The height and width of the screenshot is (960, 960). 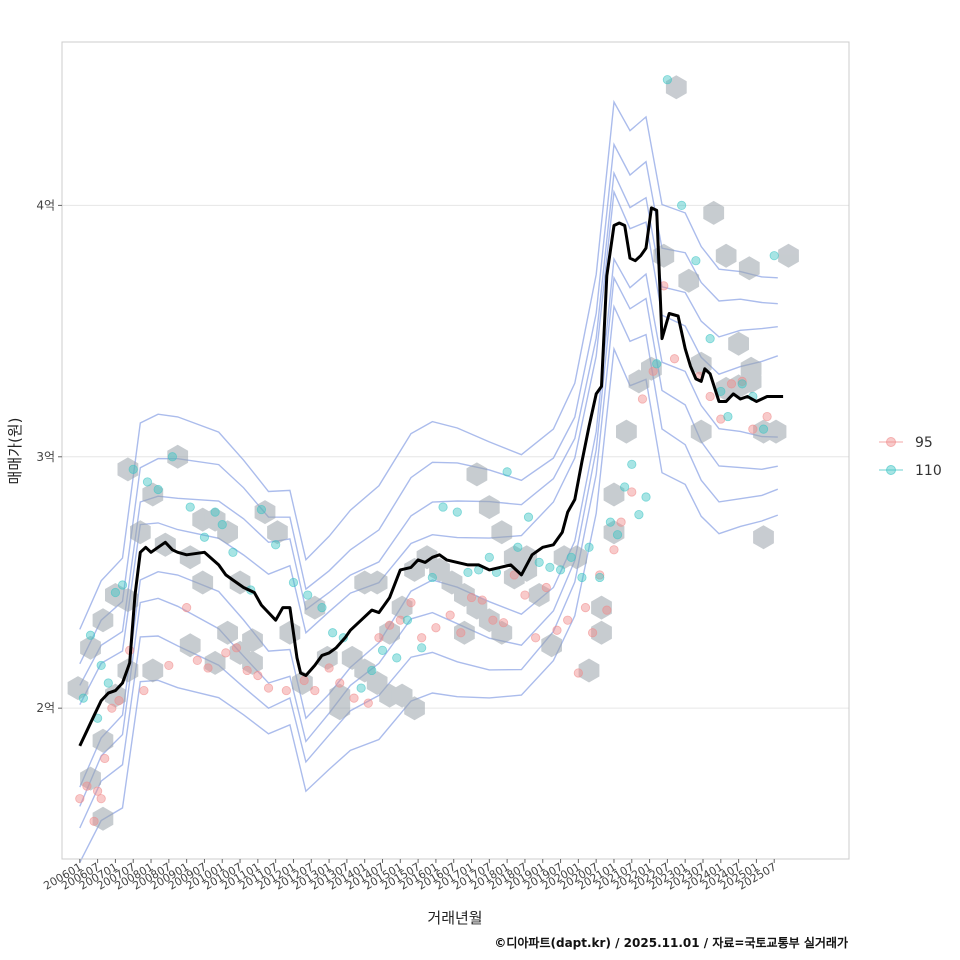 What do you see at coordinates (924, 443) in the screenshot?
I see `legend-label-95: 95` at bounding box center [924, 443].